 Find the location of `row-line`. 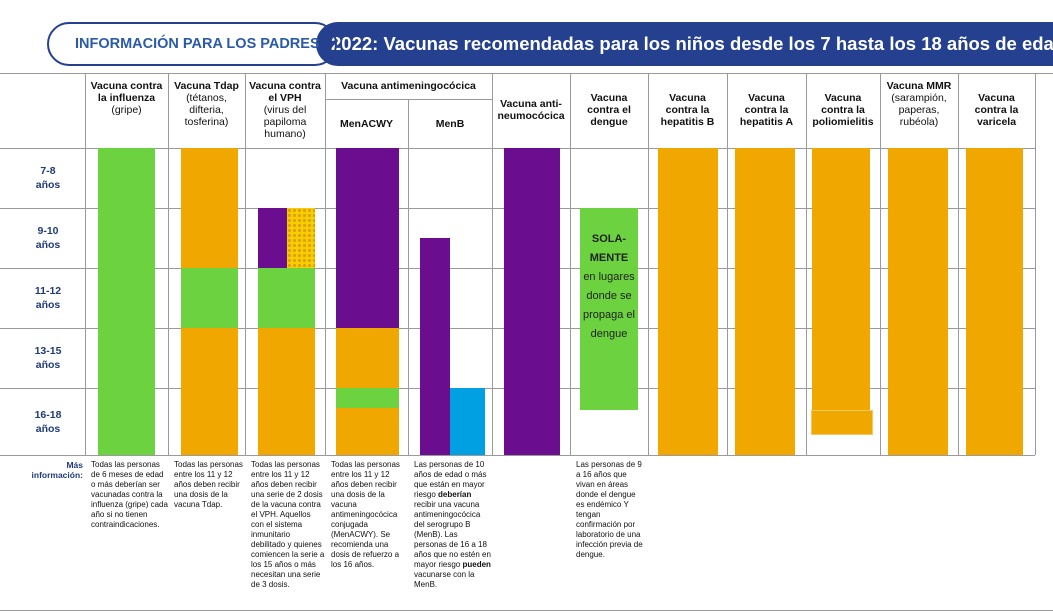

row-line is located at coordinates (517, 455).